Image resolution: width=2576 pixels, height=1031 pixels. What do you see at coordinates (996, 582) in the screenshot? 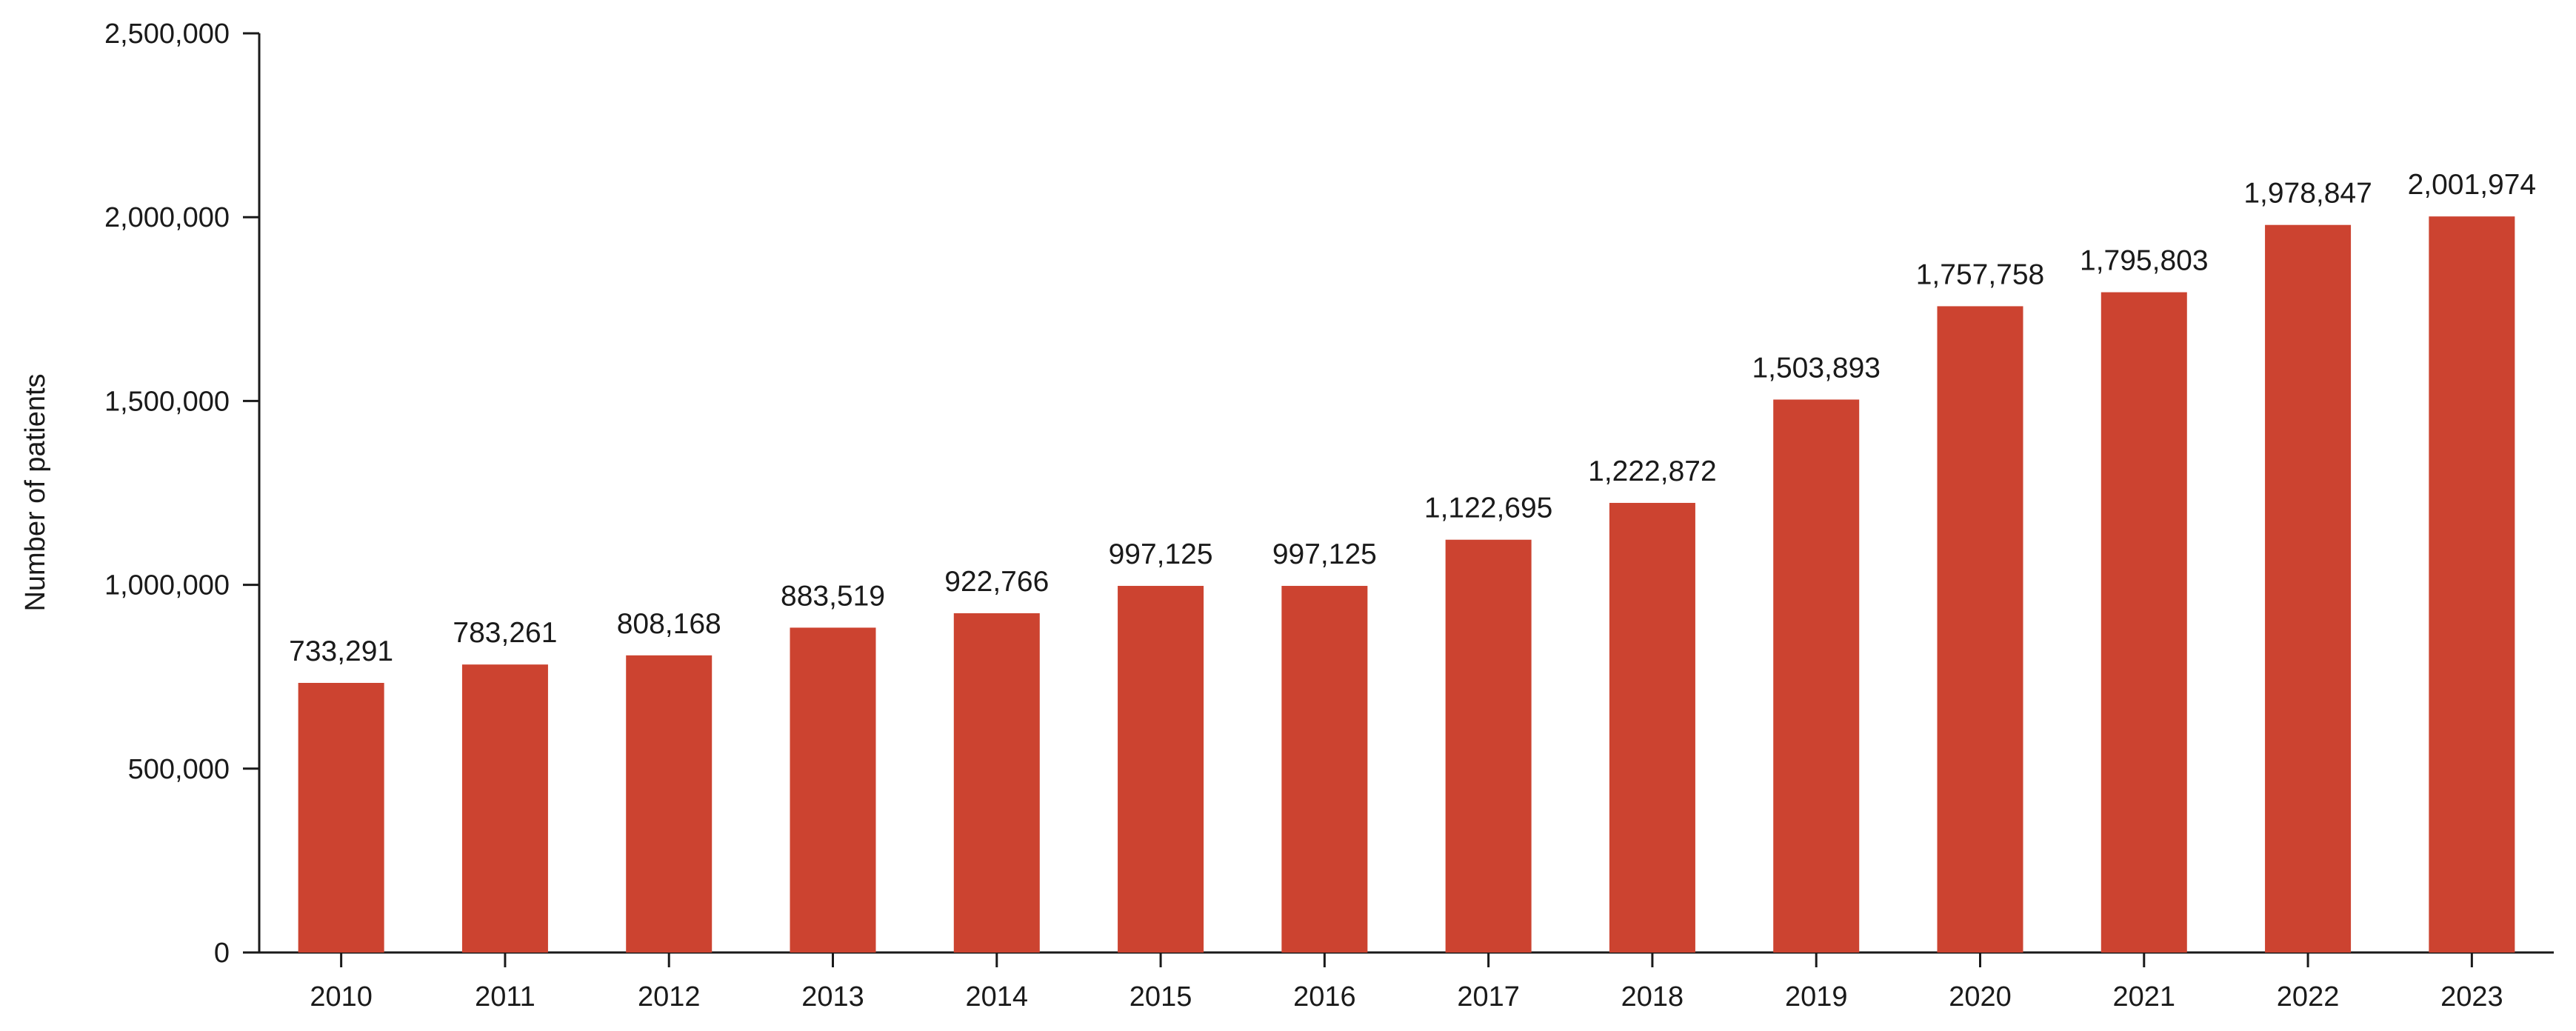
I see `data-label: 922,766` at bounding box center [996, 582].